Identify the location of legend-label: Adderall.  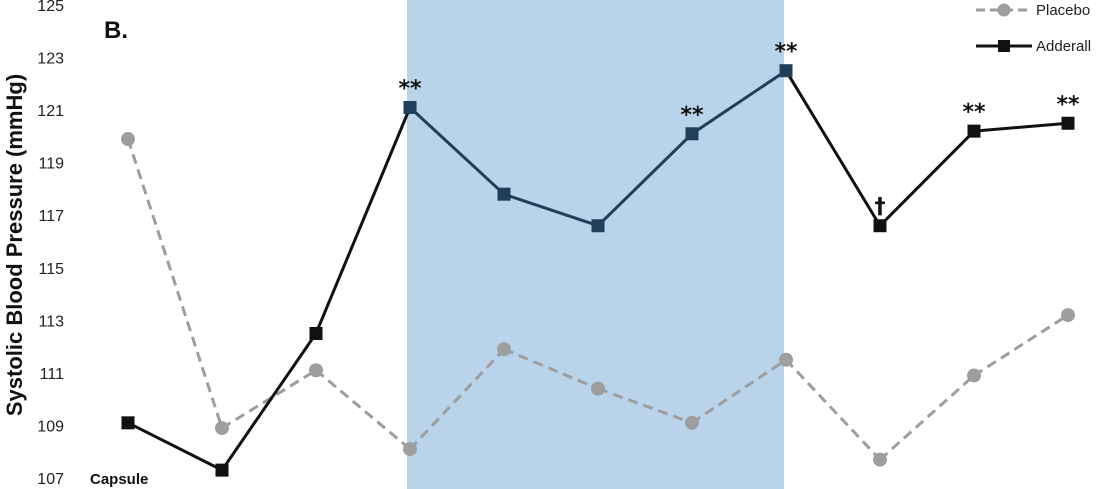
(1063, 46).